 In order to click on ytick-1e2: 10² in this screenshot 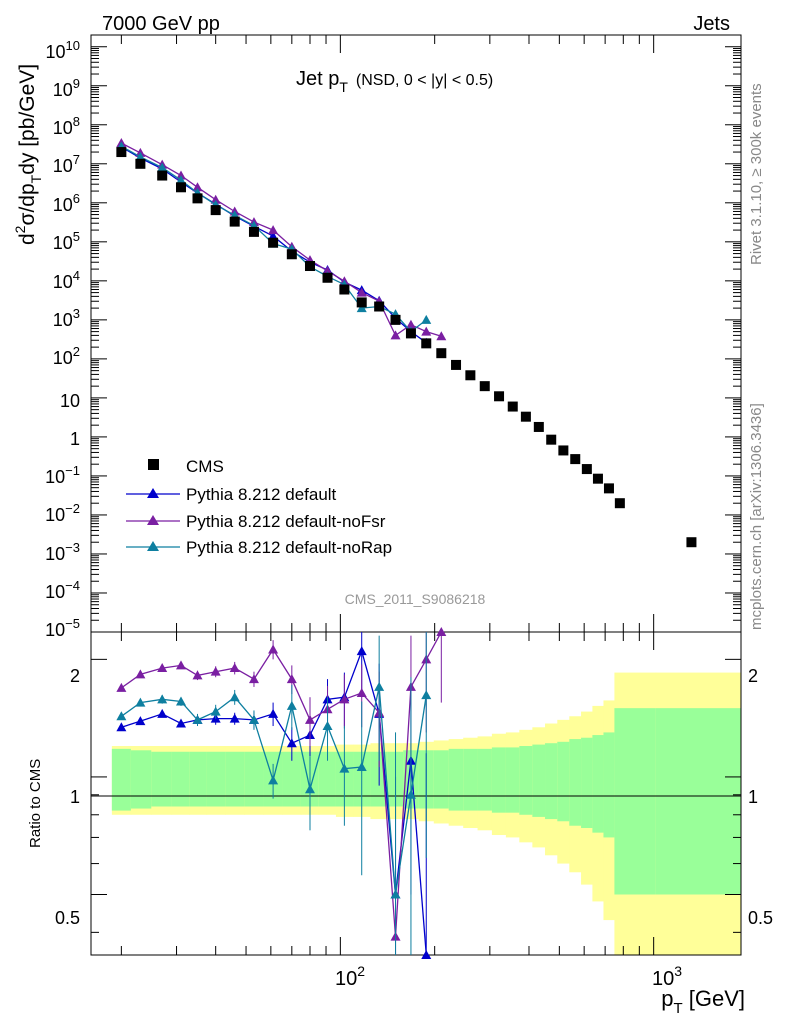, I will do `click(66, 356)`.